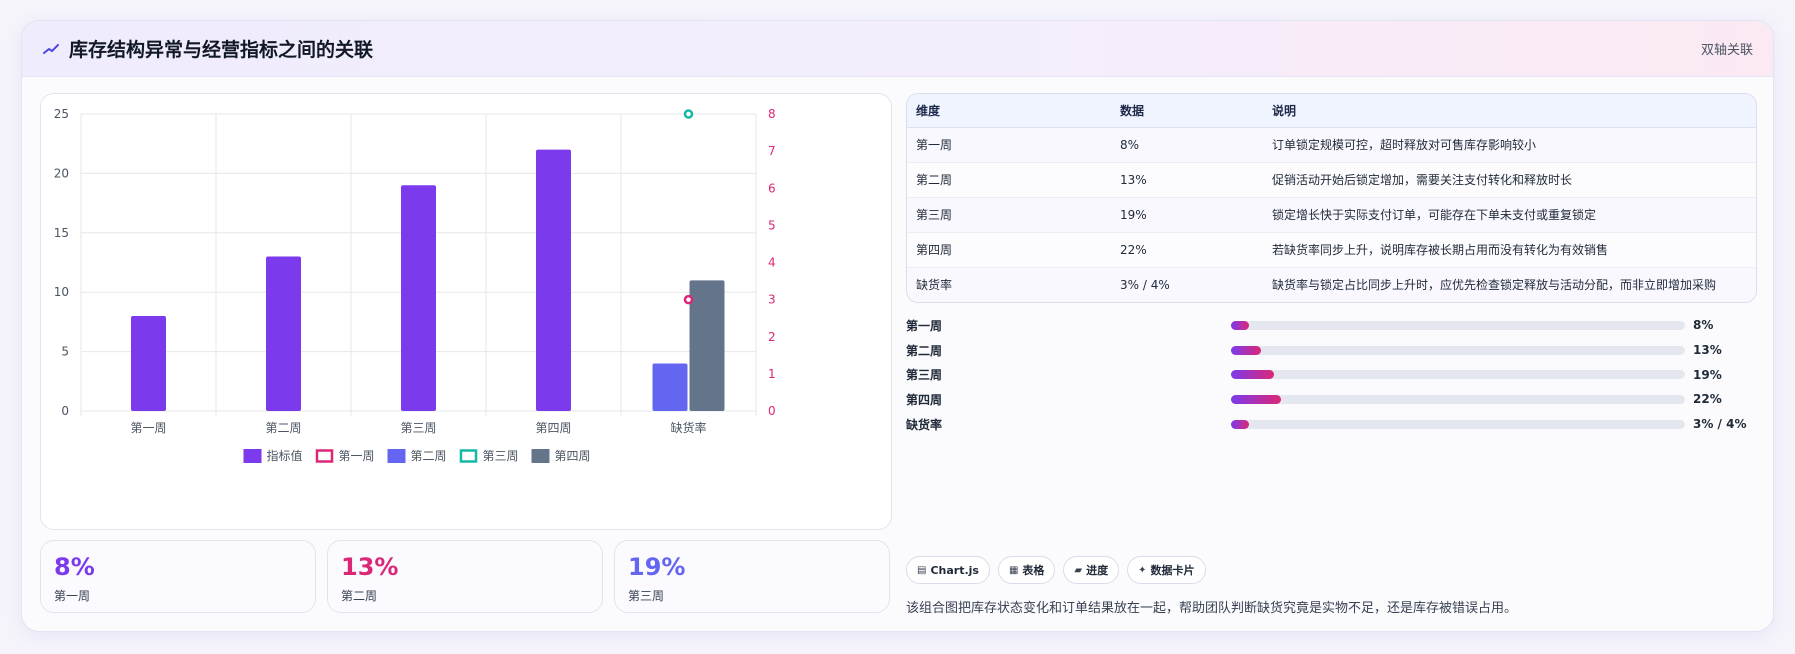 Image resolution: width=1795 pixels, height=654 pixels. Describe the element at coordinates (1726, 50) in the screenshot. I see `header-tag: 双轴关联` at that location.